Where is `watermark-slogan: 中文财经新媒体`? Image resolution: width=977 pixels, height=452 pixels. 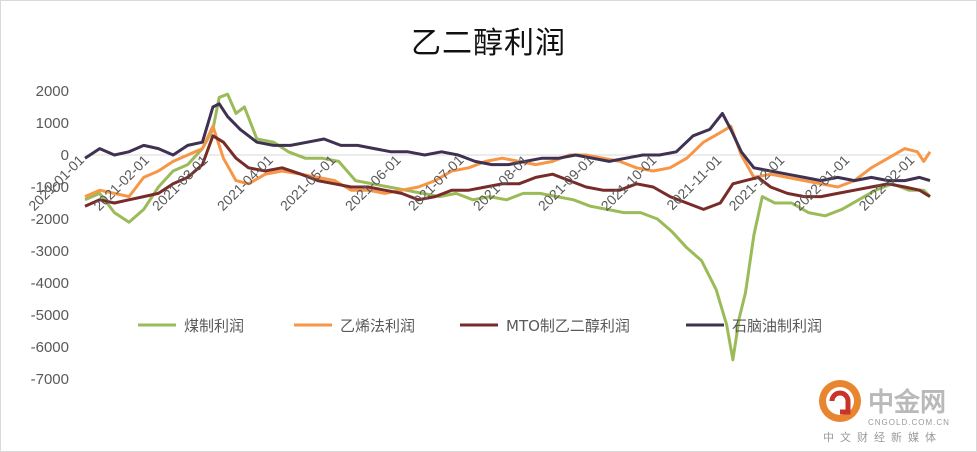
watermark-slogan: 中文财经新媒体 is located at coordinates (882, 437).